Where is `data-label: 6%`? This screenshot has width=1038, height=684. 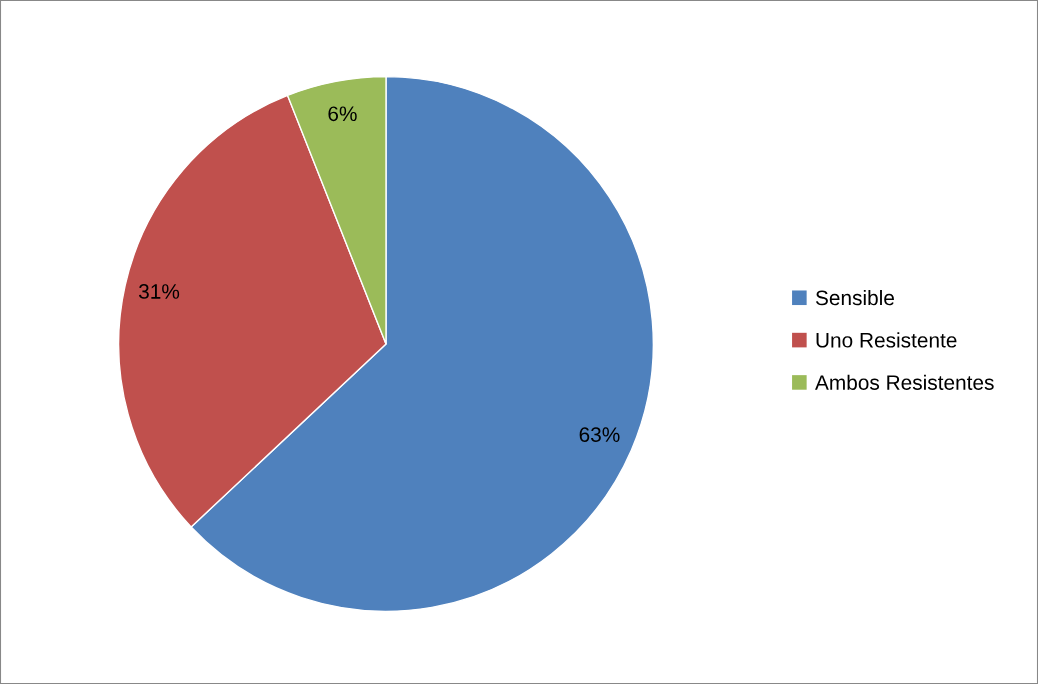 data-label: 6% is located at coordinates (342, 114).